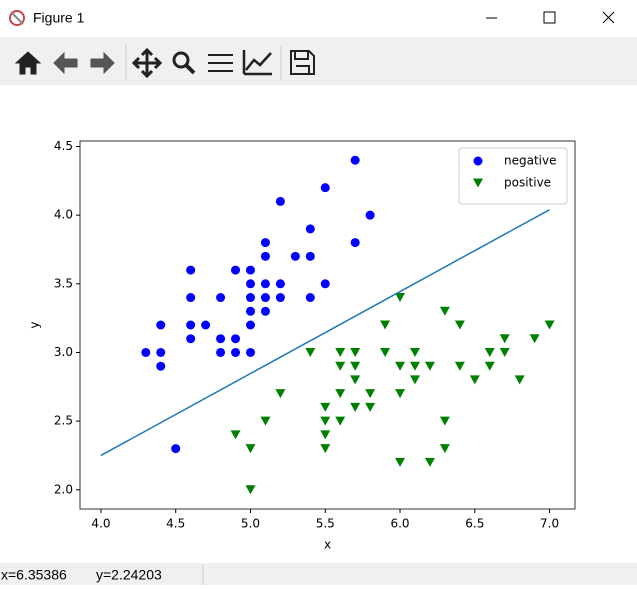 The width and height of the screenshot is (637, 589). Describe the element at coordinates (63, 421) in the screenshot. I see `y-tick-label: 2.5` at that location.